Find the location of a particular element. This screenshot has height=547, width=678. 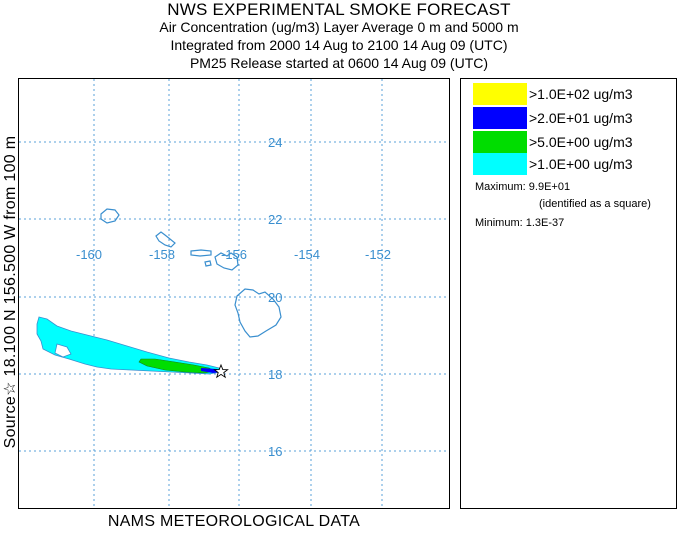

lon-label: -158 is located at coordinates (162, 254).